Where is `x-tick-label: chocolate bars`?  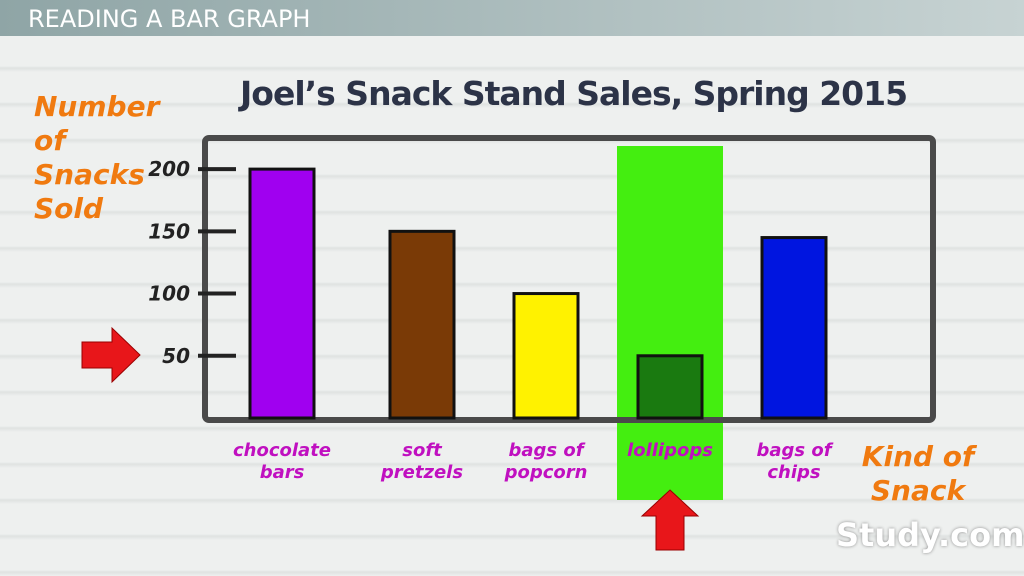
x-tick-label: chocolate bars is located at coordinates (281, 461).